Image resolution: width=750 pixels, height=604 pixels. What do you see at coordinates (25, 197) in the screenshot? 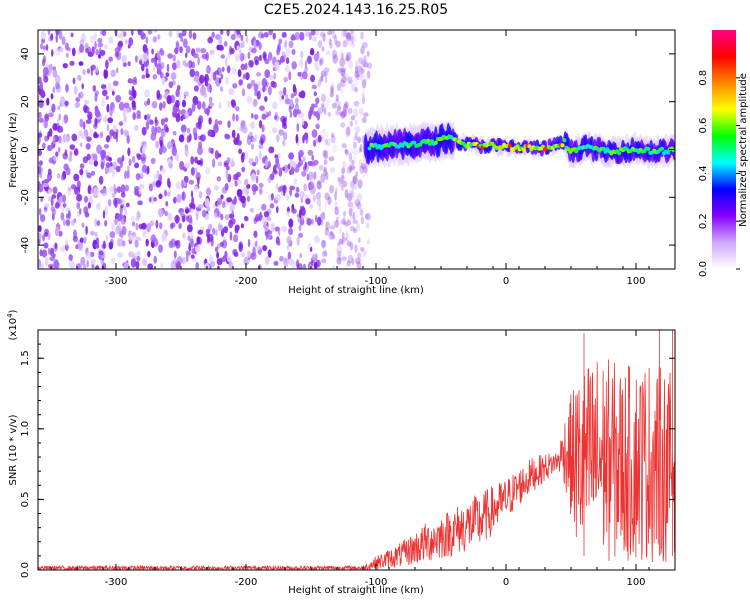
I see `heatmap-ytick-label: -20` at bounding box center [25, 197].